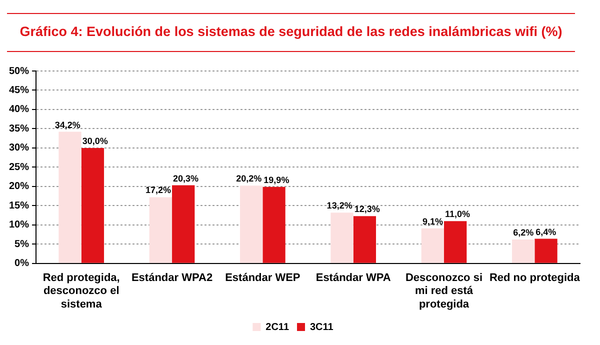 This screenshot has height=345, width=600. Describe the element at coordinates (19, 90) in the screenshot. I see `y-tick-label: 45%` at that location.